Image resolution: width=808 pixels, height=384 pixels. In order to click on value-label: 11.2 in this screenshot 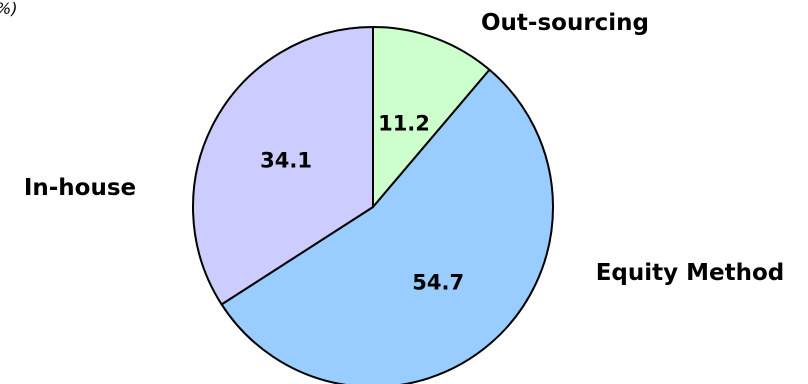, I will do `click(404, 124)`.